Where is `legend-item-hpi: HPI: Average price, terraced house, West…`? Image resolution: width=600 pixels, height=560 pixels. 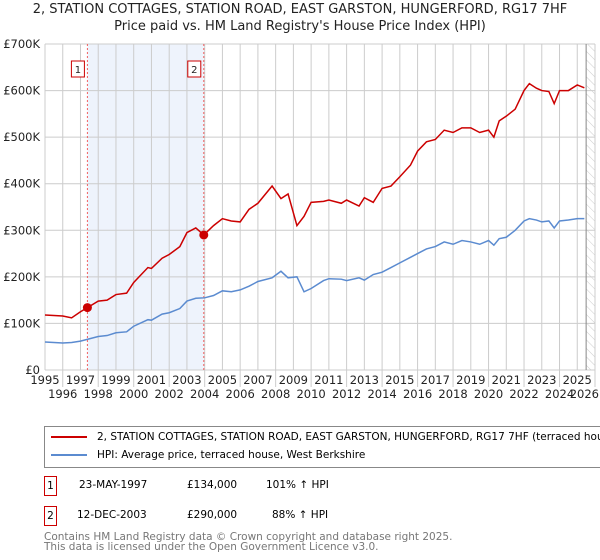 legend-item-hpi: HPI: Average price, terraced house, West… is located at coordinates (208, 455).